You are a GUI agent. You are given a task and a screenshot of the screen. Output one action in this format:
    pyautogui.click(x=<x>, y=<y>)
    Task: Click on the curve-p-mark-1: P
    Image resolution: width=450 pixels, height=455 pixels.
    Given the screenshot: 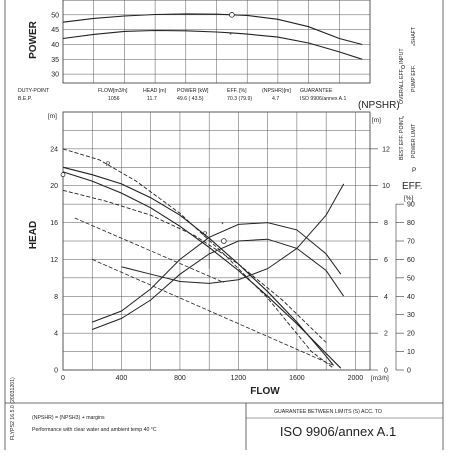 What is the action you would take?
    pyautogui.click(x=108, y=164)
    